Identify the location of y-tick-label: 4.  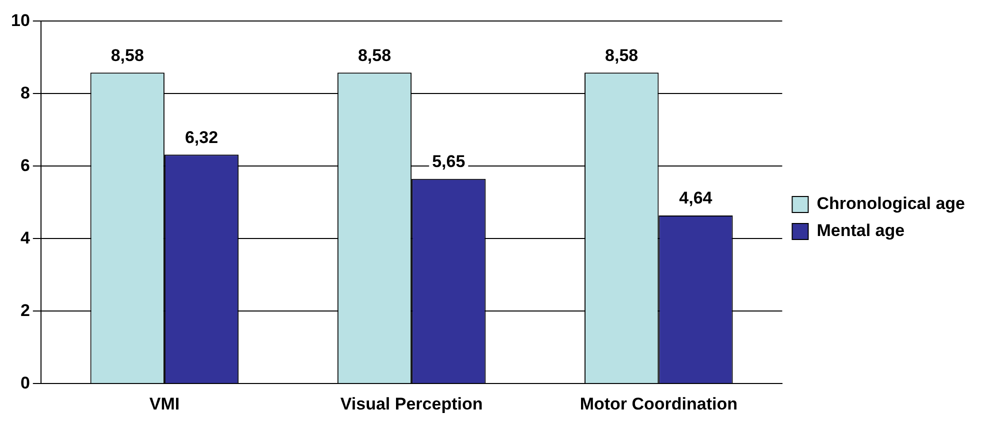
(25, 238).